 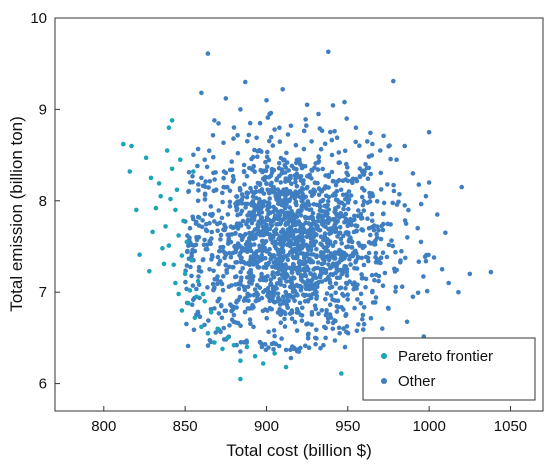 I want to click on y-tick-label: 9, so click(x=43, y=109).